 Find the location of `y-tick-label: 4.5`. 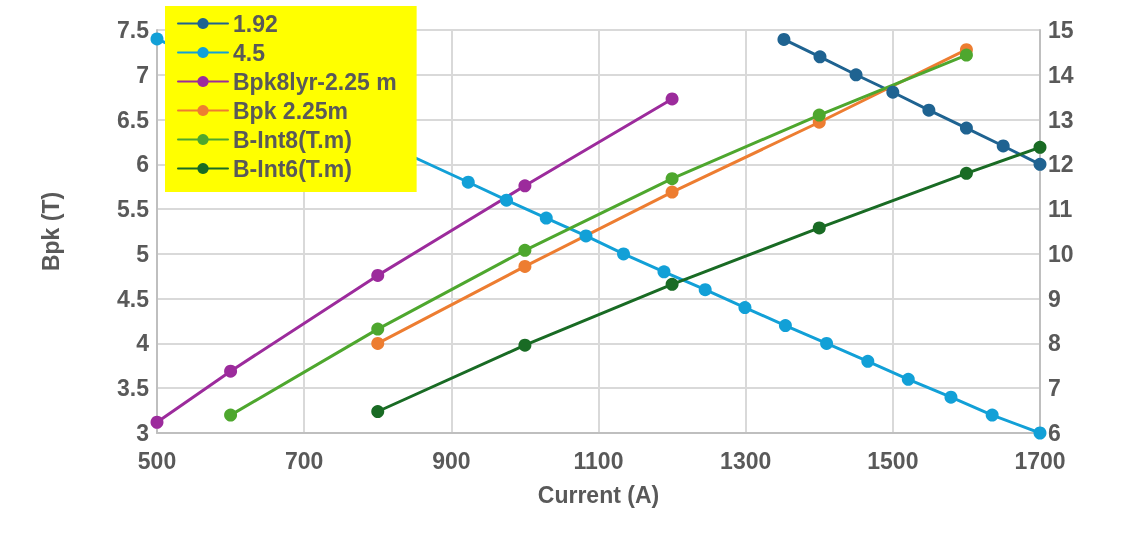

y-tick-label: 4.5 is located at coordinates (133, 298).